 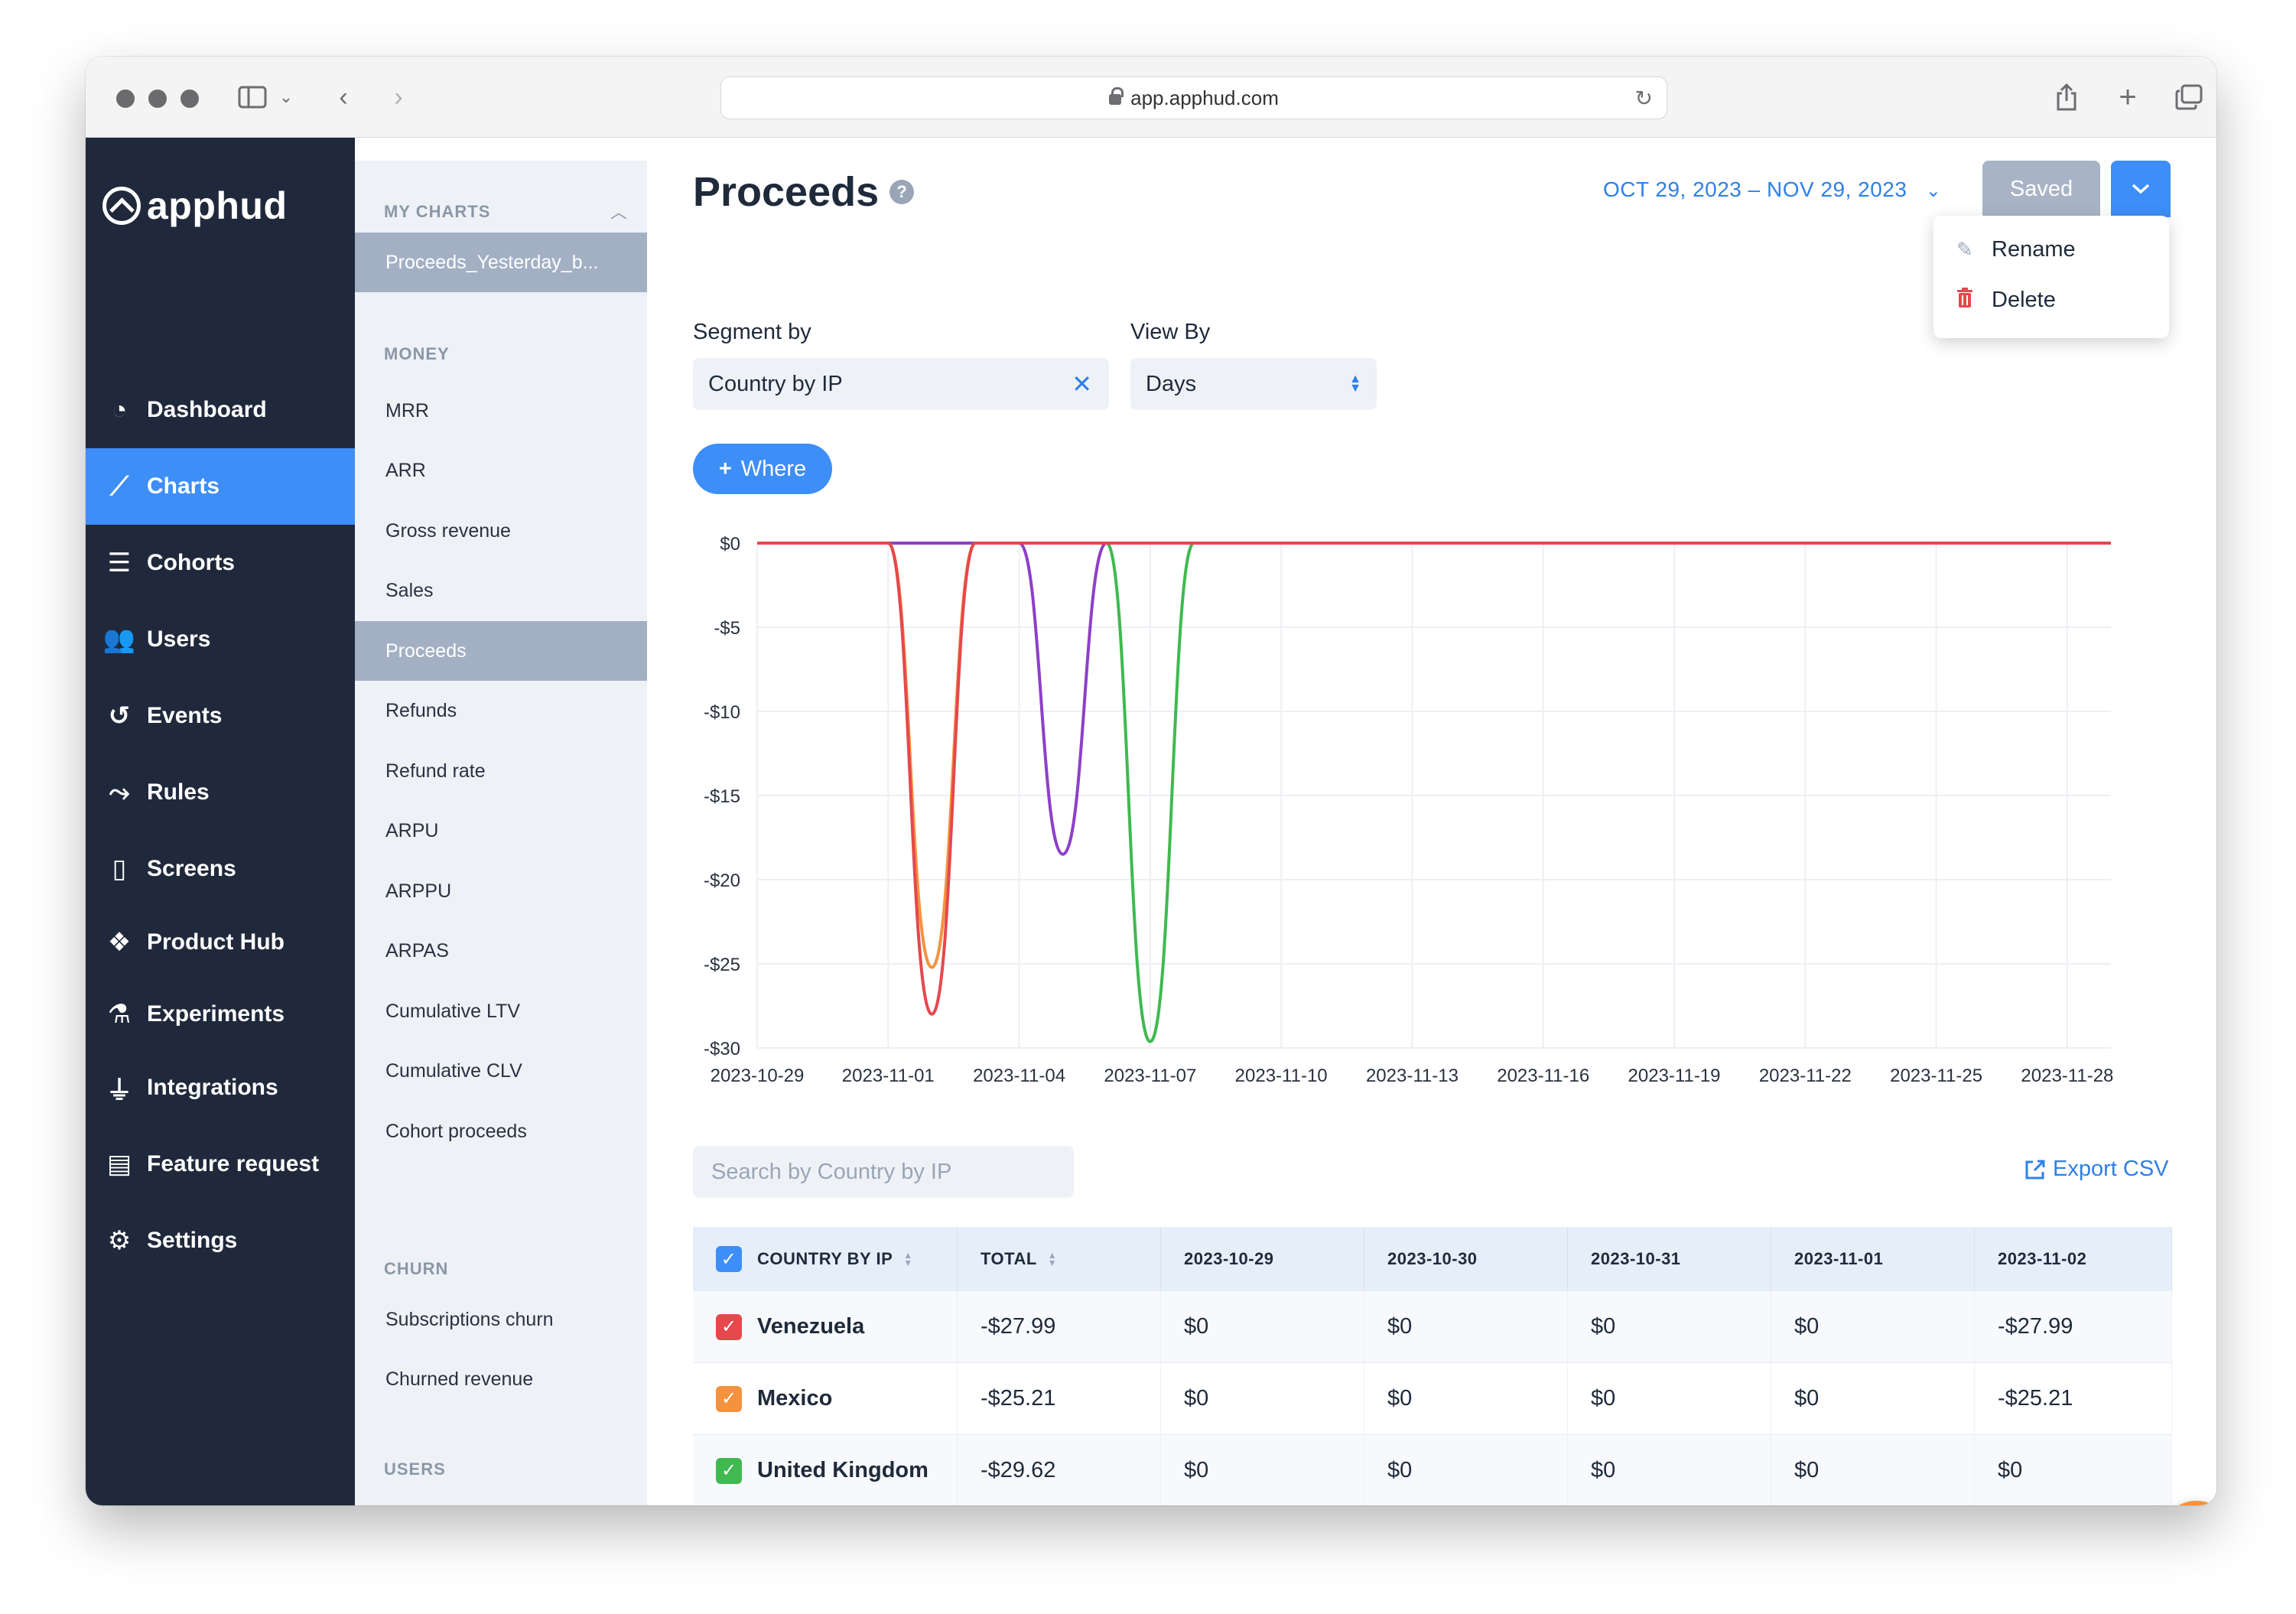 I want to click on chart-list-item-subscriptions-churn: Subscriptions churn, so click(x=470, y=1319).